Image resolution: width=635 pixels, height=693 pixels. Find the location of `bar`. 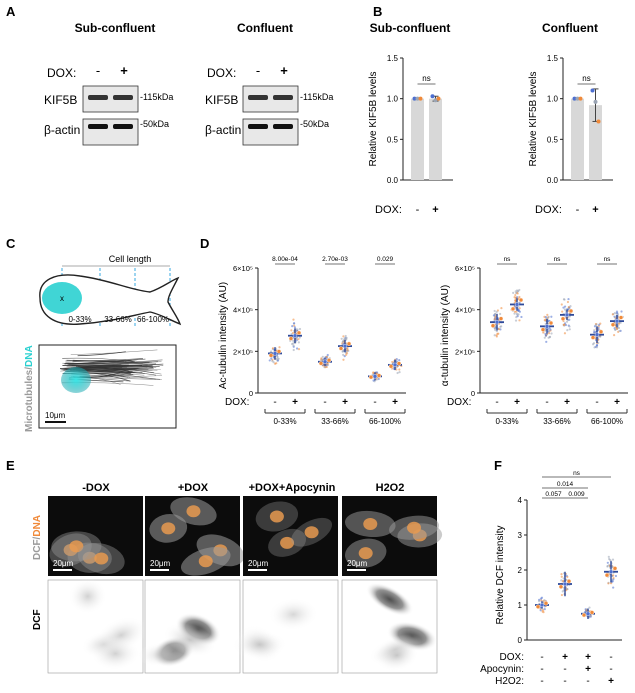

bar is located at coordinates (435, 139).